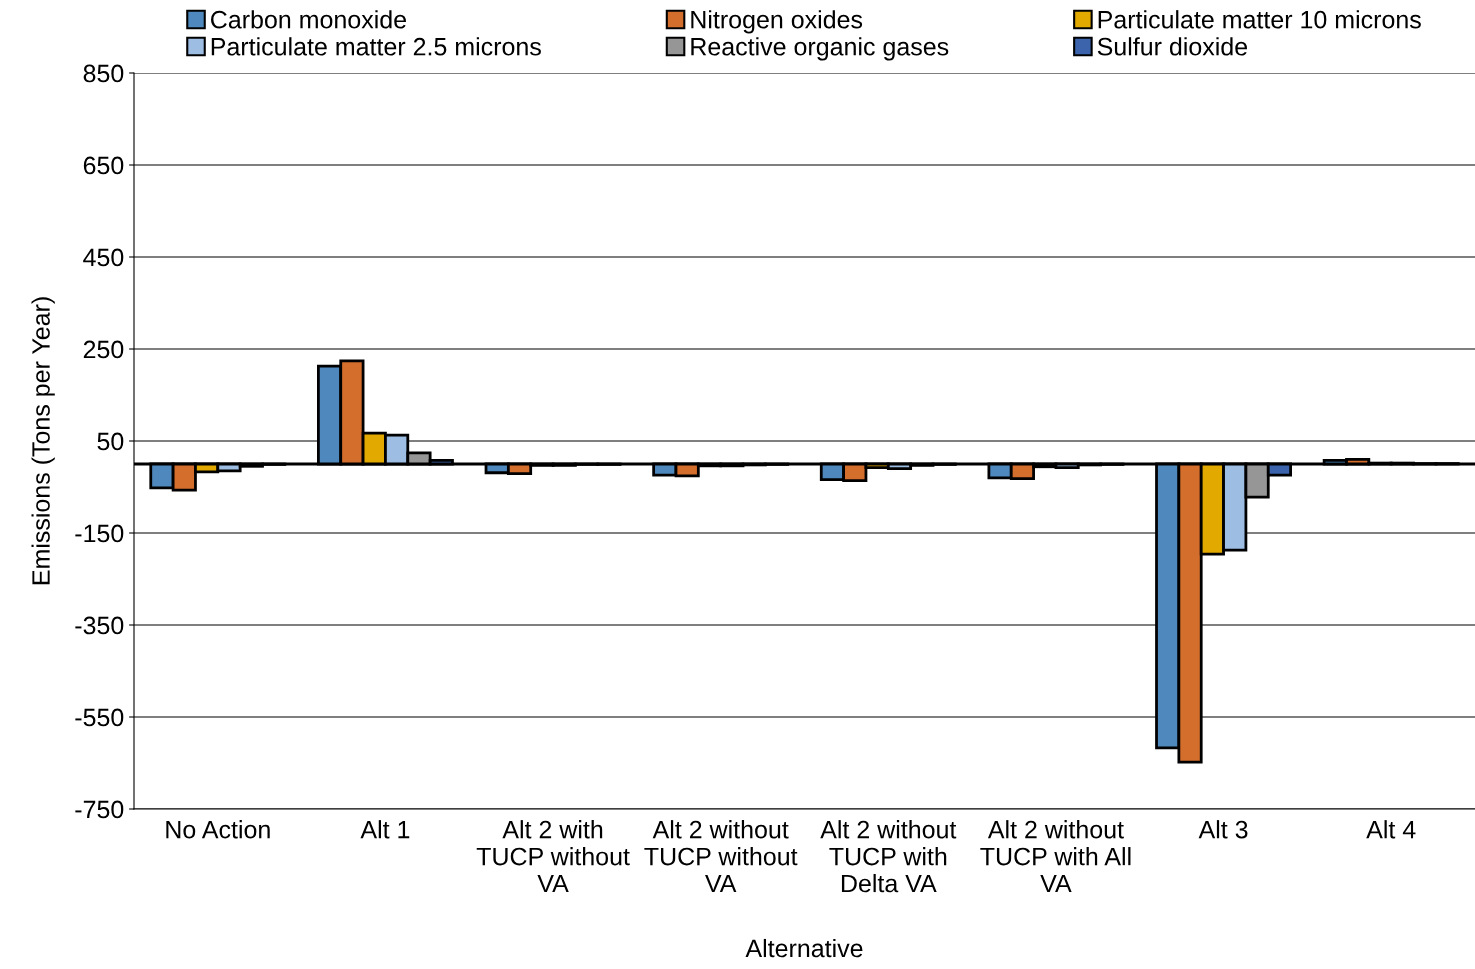 The image size is (1475, 969). I want to click on y-tick-label: -150, so click(99, 533).